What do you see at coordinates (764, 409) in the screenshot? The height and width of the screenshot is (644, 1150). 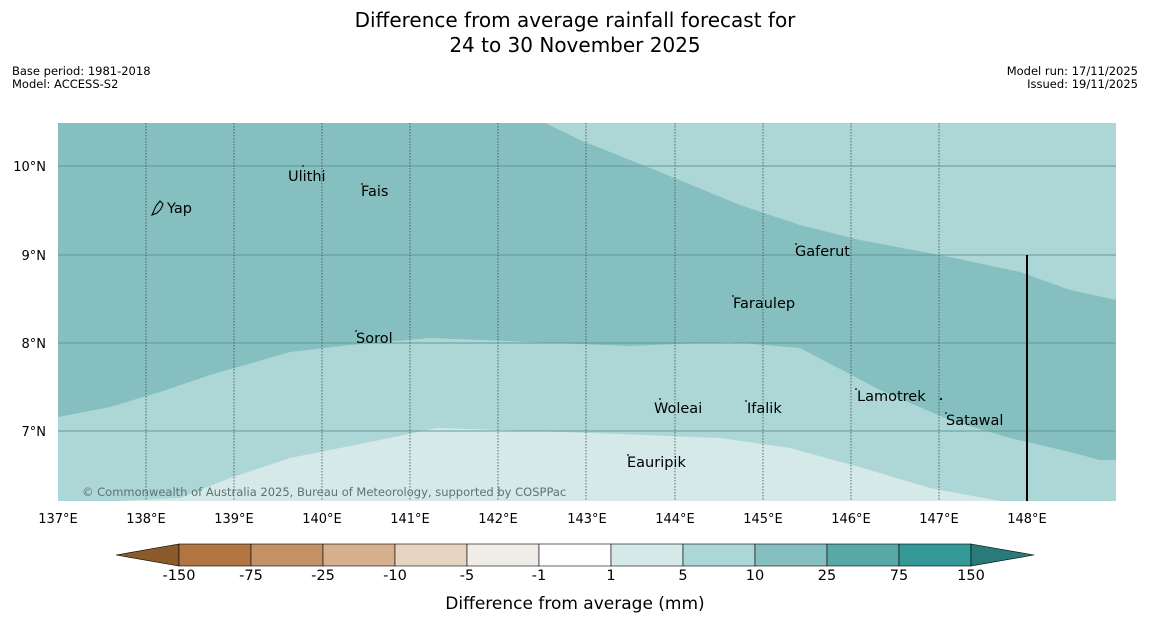 I see `place-ifalik: Ifalik` at bounding box center [764, 409].